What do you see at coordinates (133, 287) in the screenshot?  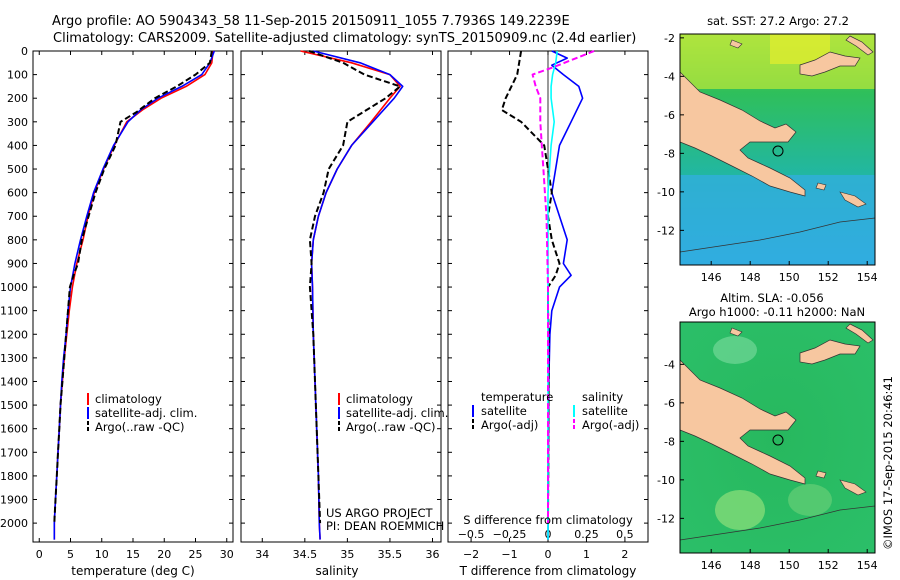 I see `series-line-argo-raw-qc` at bounding box center [133, 287].